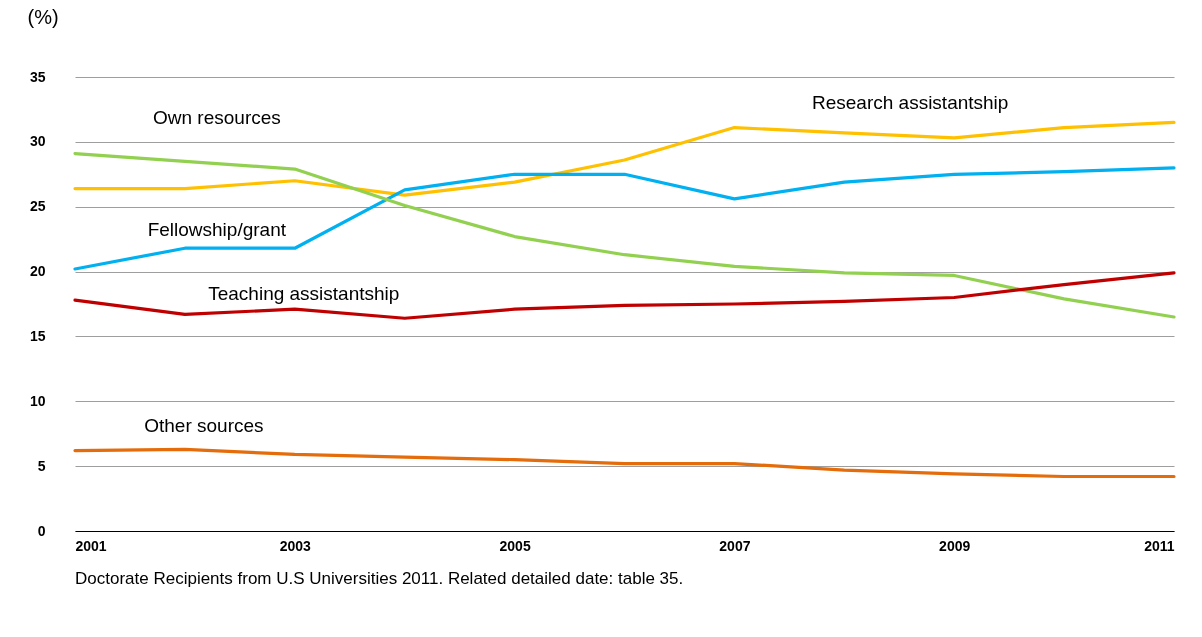 The width and height of the screenshot is (1202, 637). I want to click on text: Doctorate Recipients from U.S Universities 2011. Related detailed date: table 35., so click(379, 578).